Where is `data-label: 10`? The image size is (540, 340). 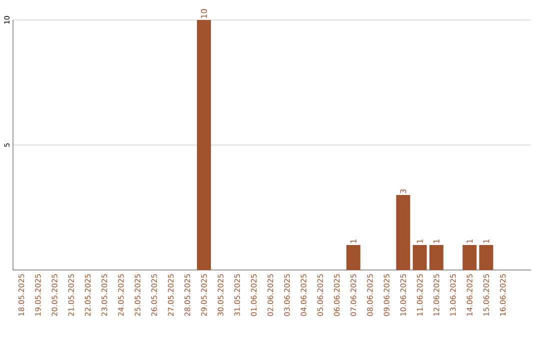 data-label: 10 is located at coordinates (203, 13).